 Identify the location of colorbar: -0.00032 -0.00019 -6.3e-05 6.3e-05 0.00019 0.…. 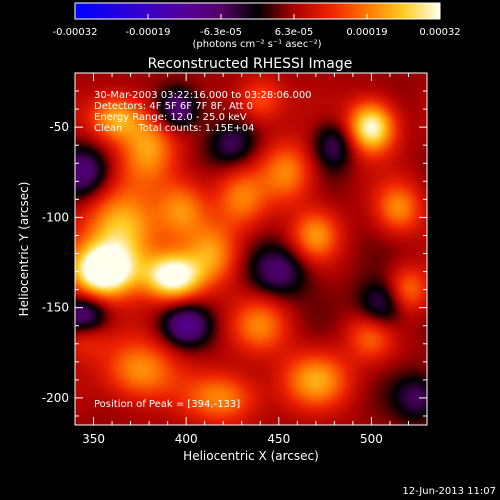
(257, 26).